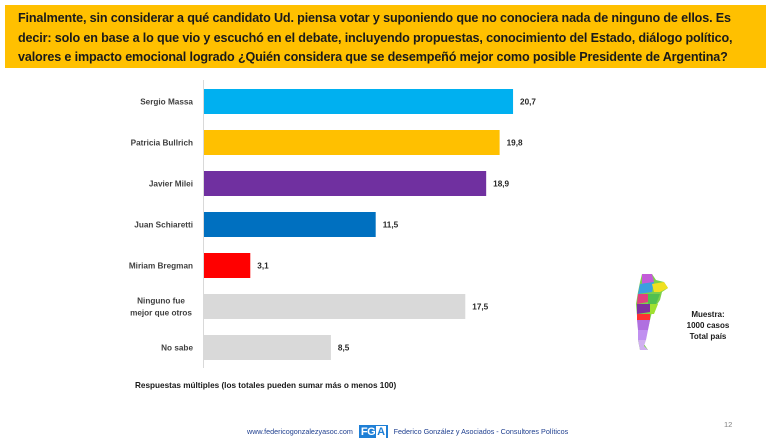 This screenshot has height=447, width=771. Describe the element at coordinates (359, 101) in the screenshot. I see `bar-sergio-massa` at that location.